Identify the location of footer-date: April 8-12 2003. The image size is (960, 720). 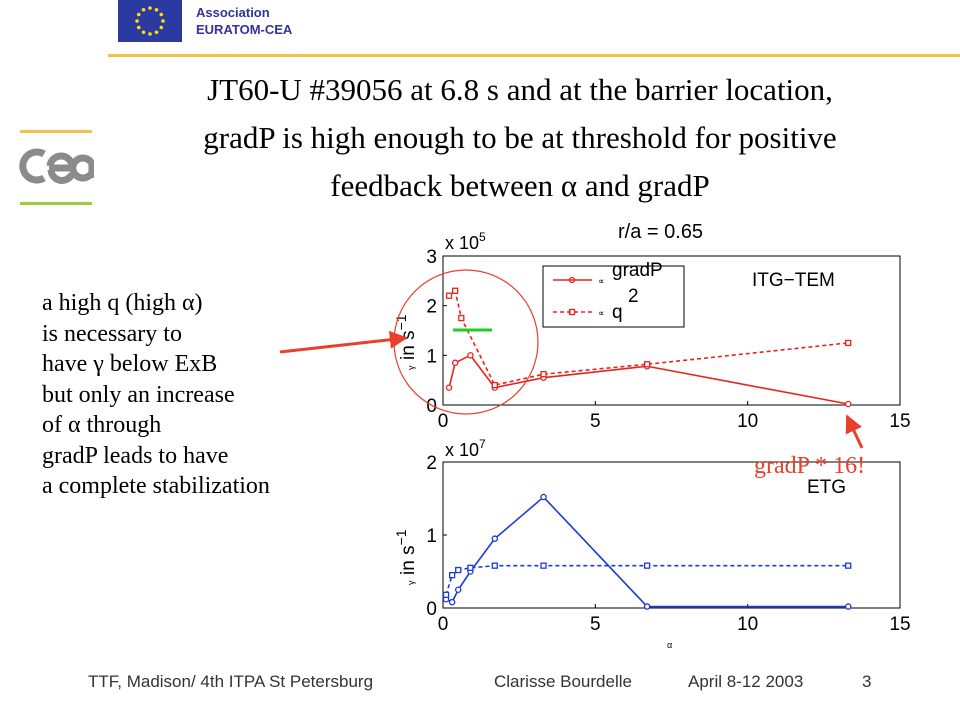
(746, 681).